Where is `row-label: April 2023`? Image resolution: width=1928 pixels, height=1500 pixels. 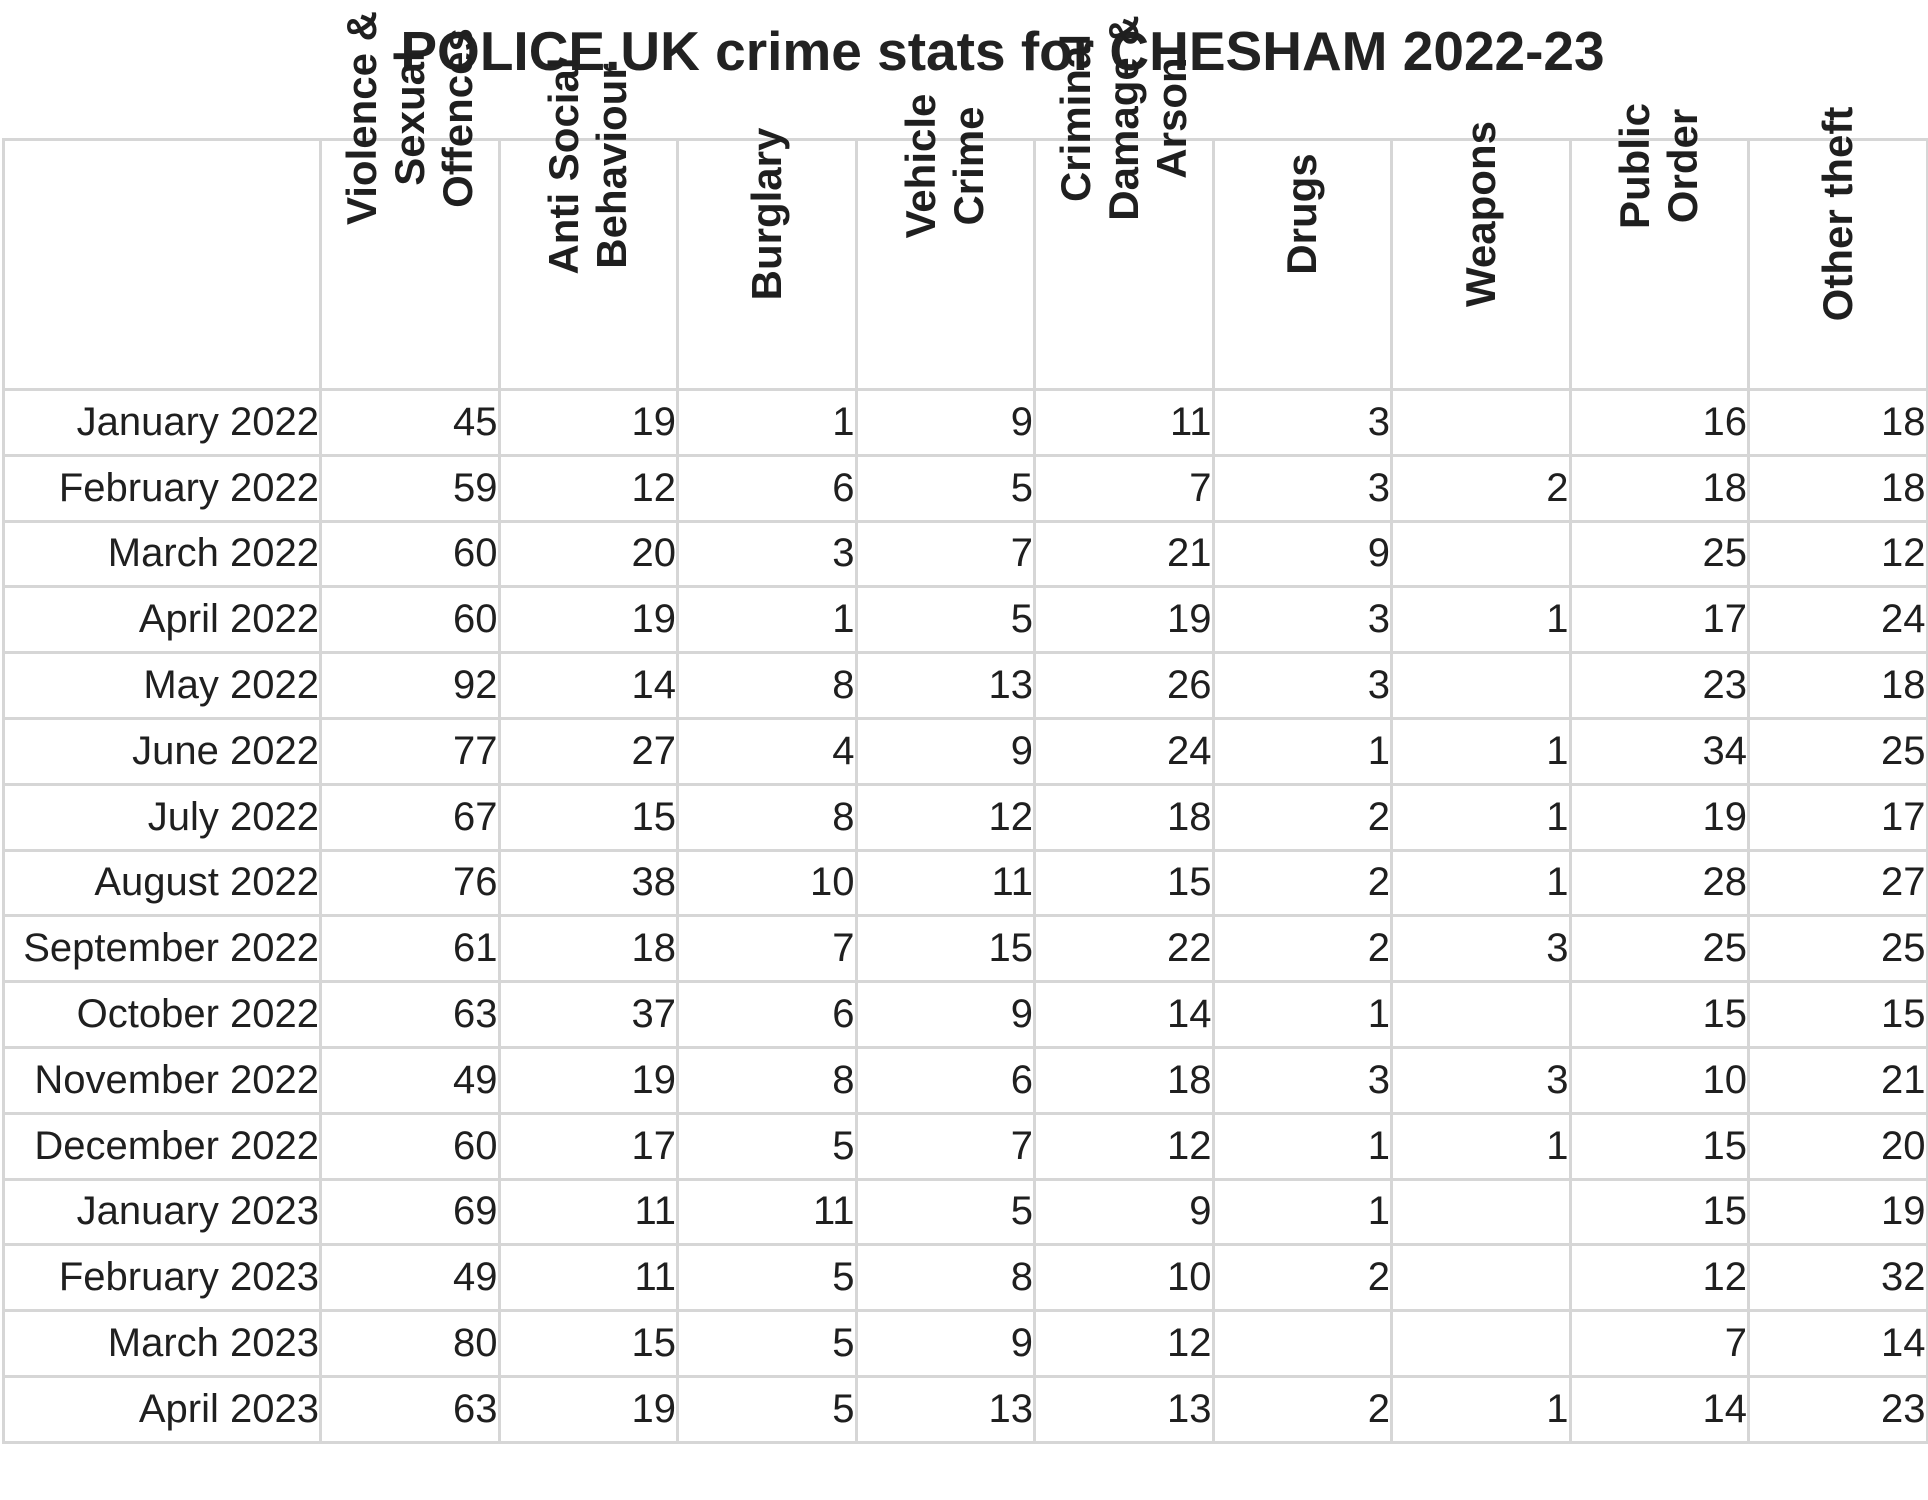 row-label: April 2023 is located at coordinates (162, 1409).